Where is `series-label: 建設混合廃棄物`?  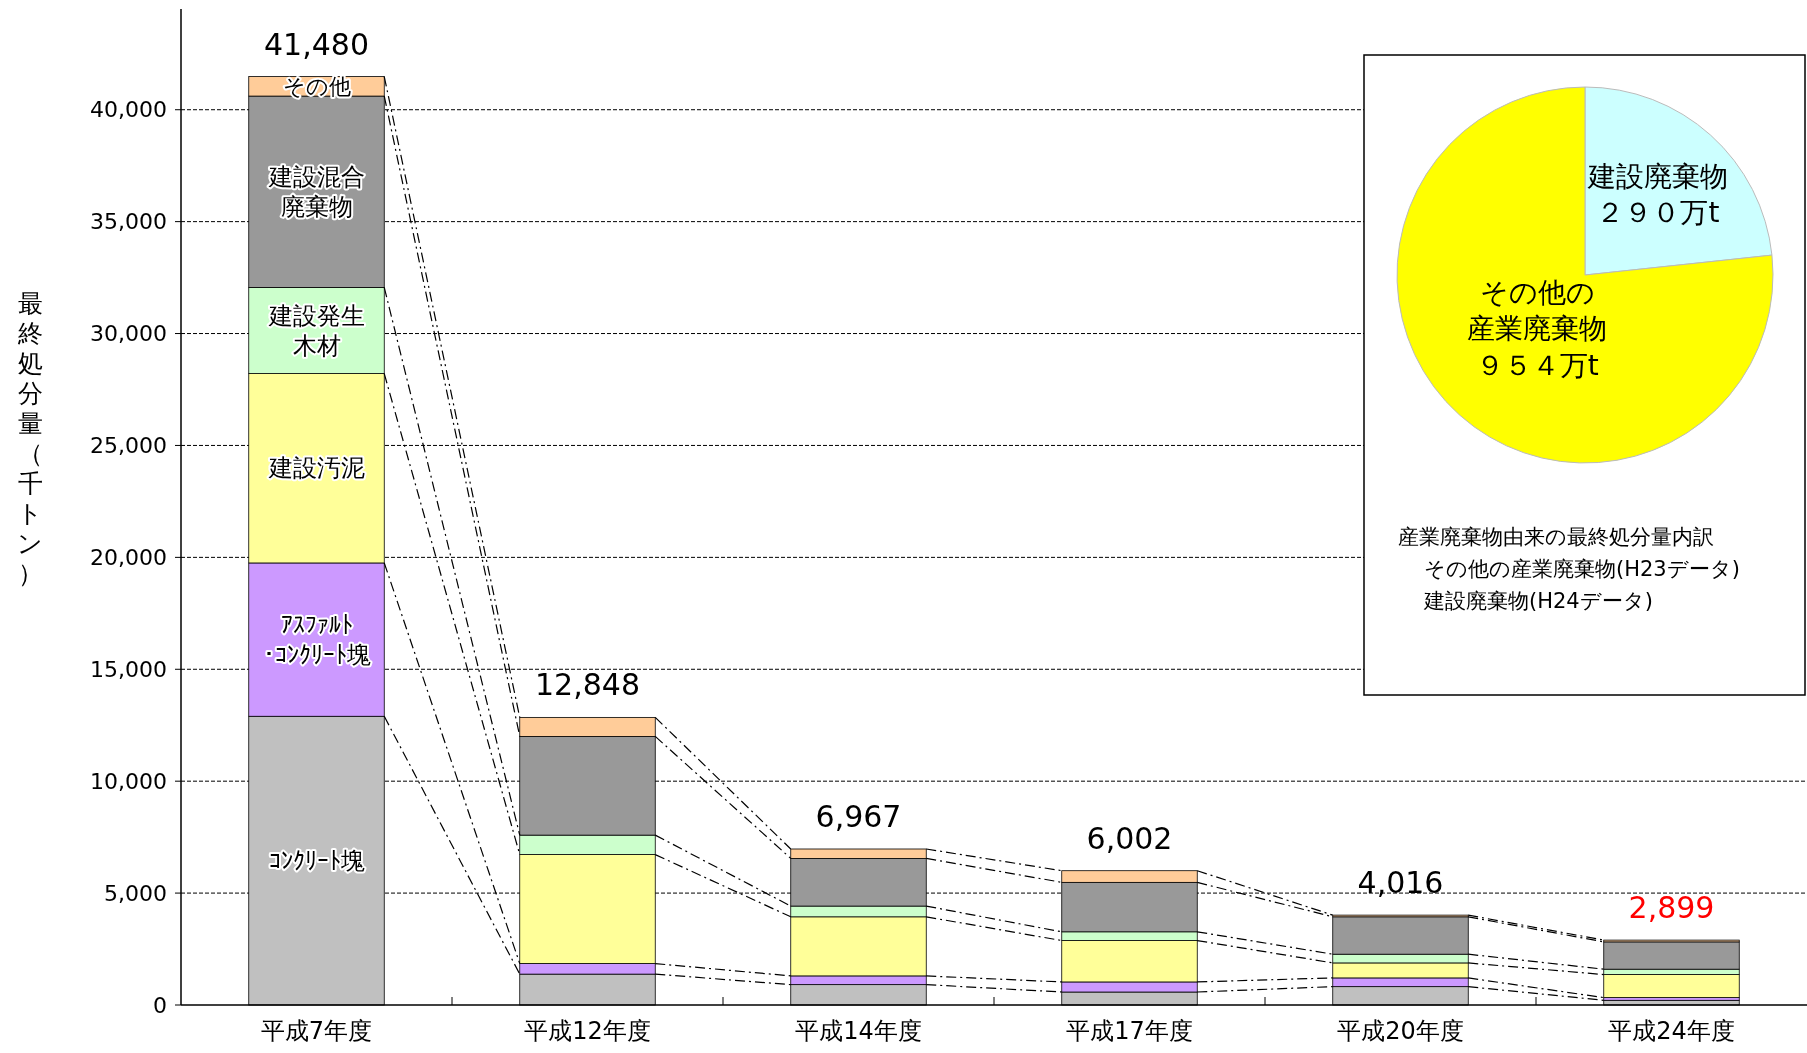 series-label: 建設混合廃棄物 is located at coordinates (316, 191).